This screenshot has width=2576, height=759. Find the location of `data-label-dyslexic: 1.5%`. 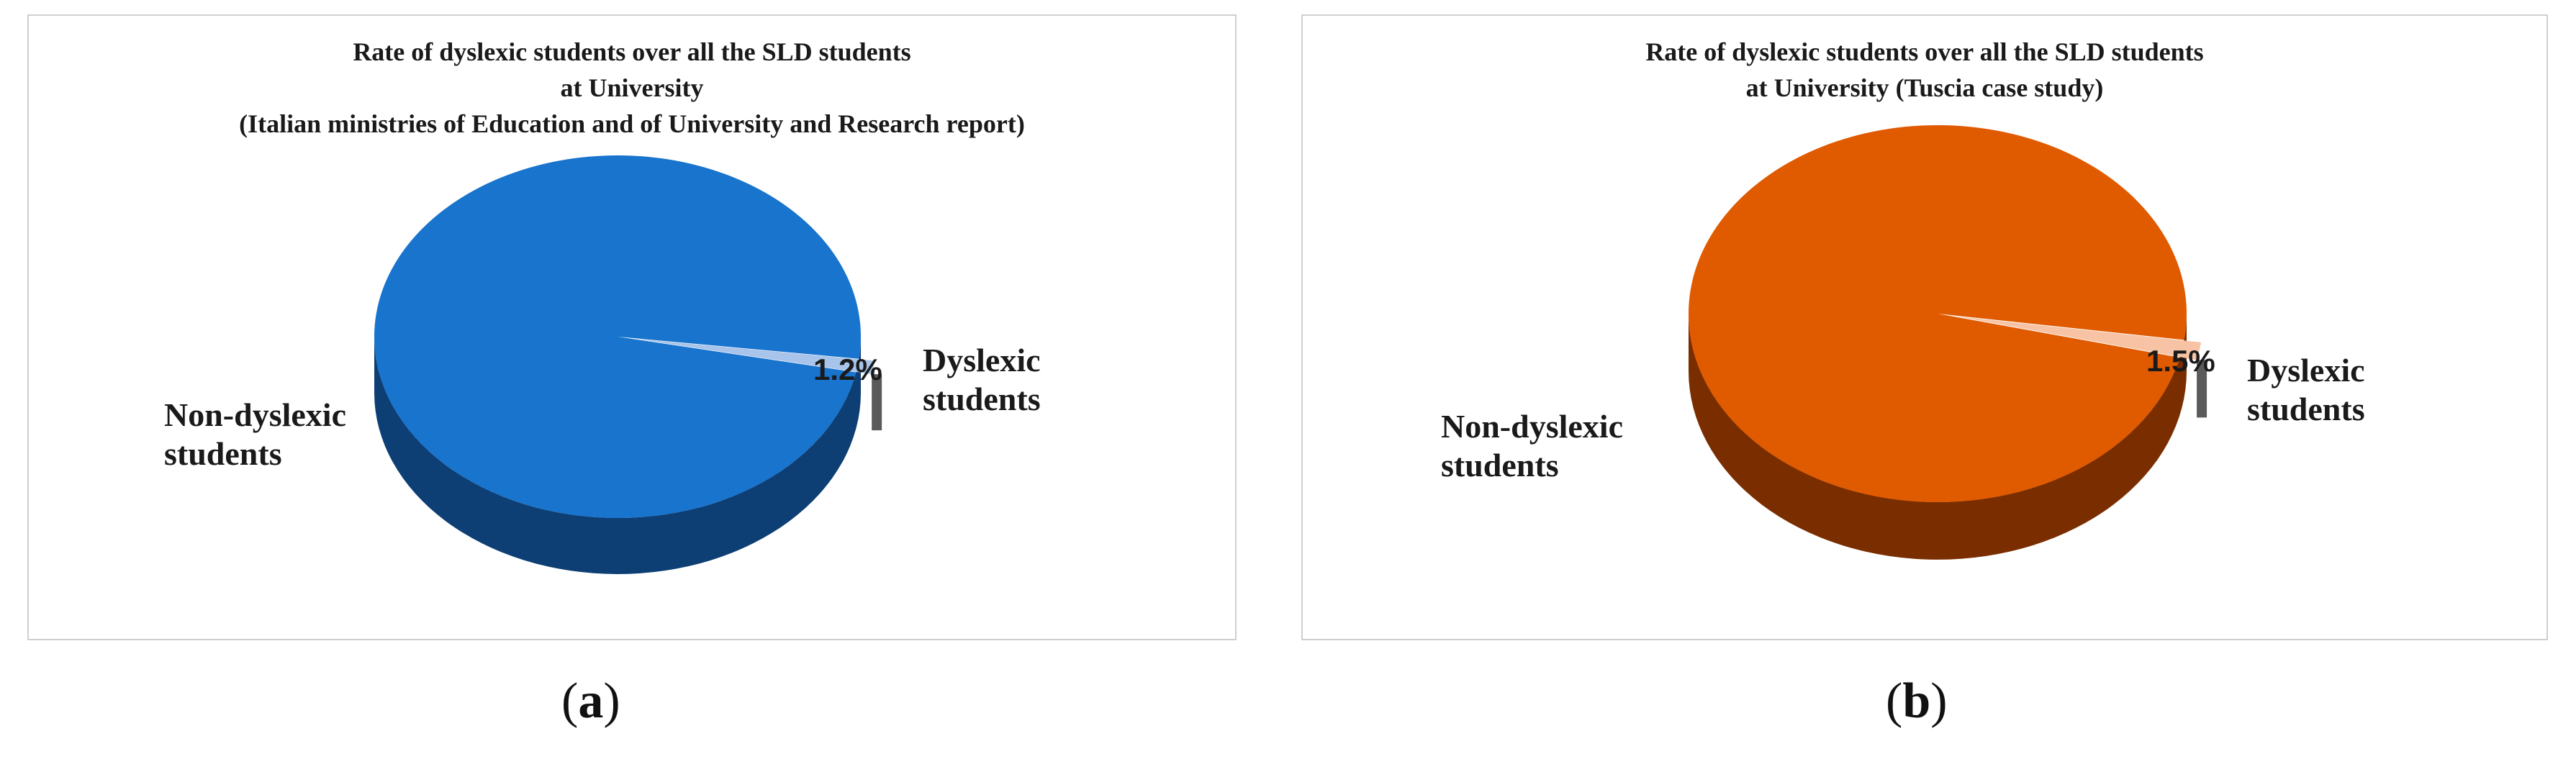

data-label-dyslexic: 1.5% is located at coordinates (2180, 361).